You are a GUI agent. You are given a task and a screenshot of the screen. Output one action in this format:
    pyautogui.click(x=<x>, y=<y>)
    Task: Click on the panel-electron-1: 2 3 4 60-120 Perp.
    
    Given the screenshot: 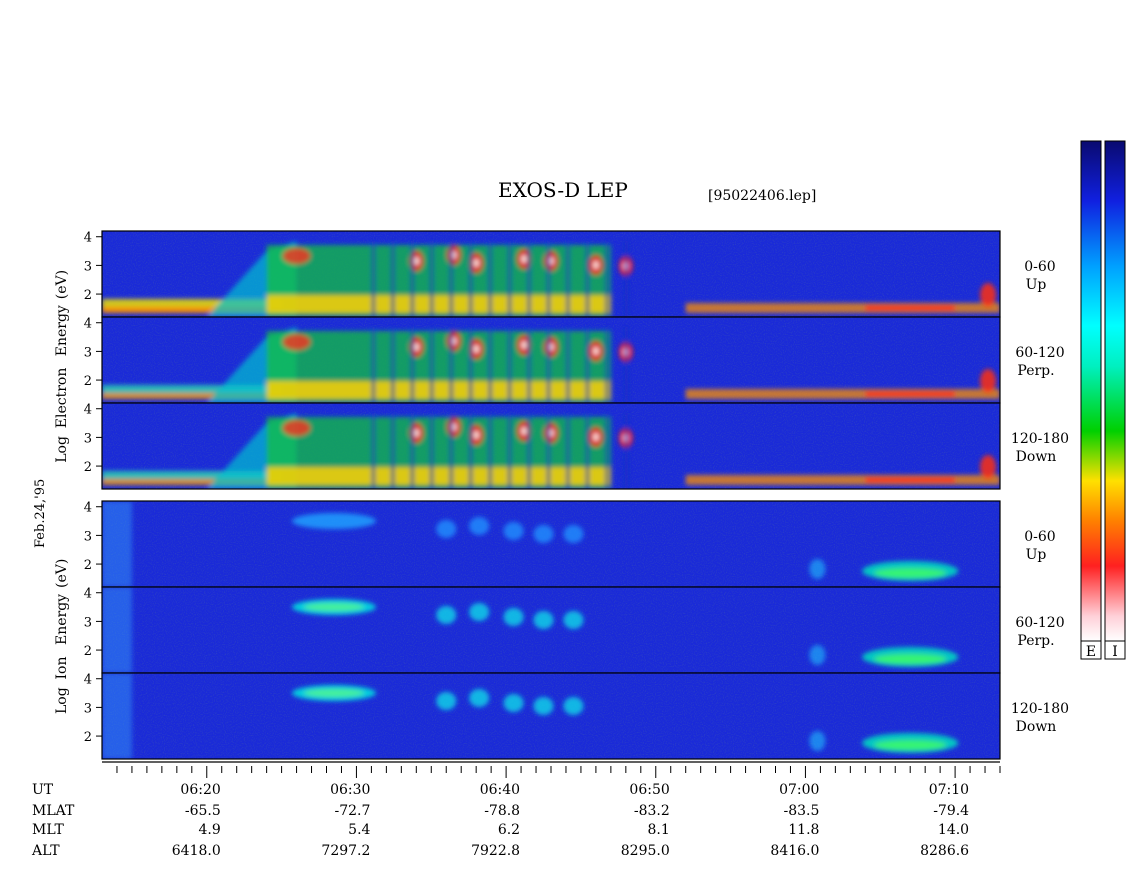 What is the action you would take?
    pyautogui.click(x=574, y=360)
    